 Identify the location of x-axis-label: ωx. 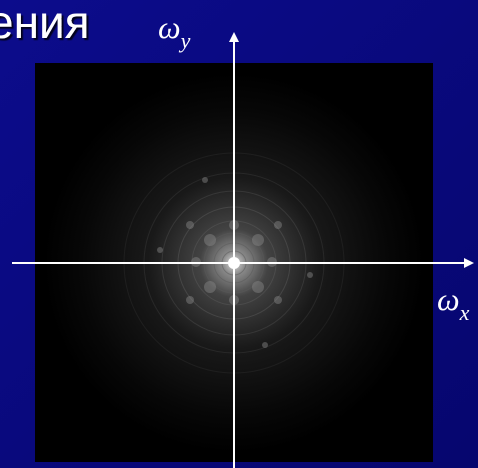
(453, 303).